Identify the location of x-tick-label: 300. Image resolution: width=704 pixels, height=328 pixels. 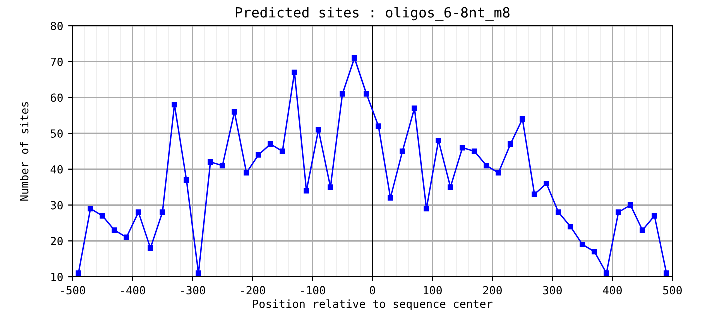
(552, 290).